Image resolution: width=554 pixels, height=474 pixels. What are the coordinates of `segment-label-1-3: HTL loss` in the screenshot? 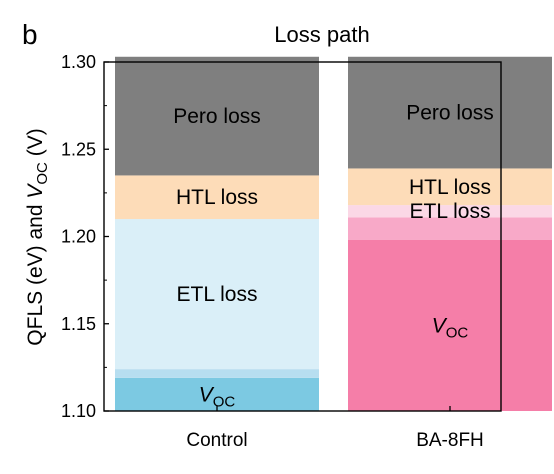 It's located at (450, 187).